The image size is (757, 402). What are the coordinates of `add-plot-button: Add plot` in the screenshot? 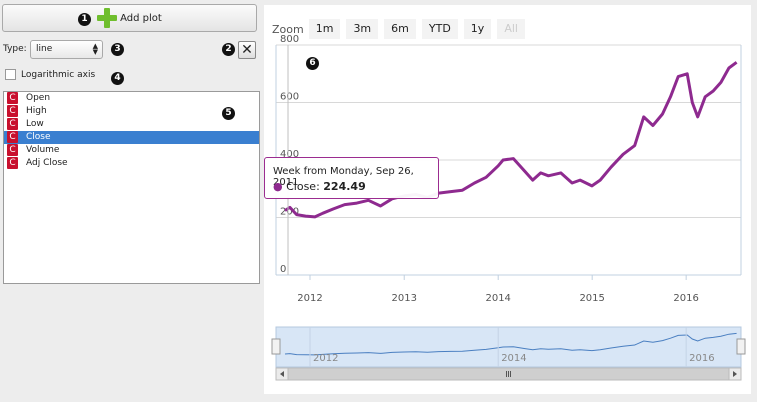 It's located at (129, 18).